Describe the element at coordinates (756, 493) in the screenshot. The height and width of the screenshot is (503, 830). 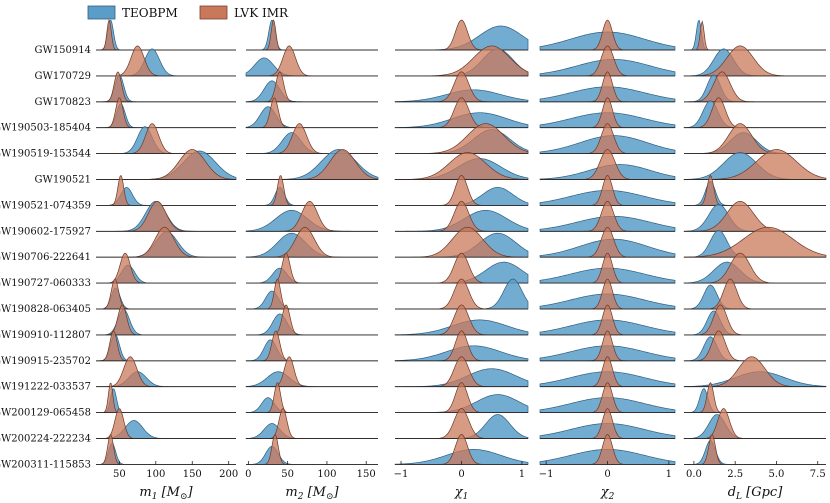
I see `x-axis-label: dL [Gpc]` at that location.